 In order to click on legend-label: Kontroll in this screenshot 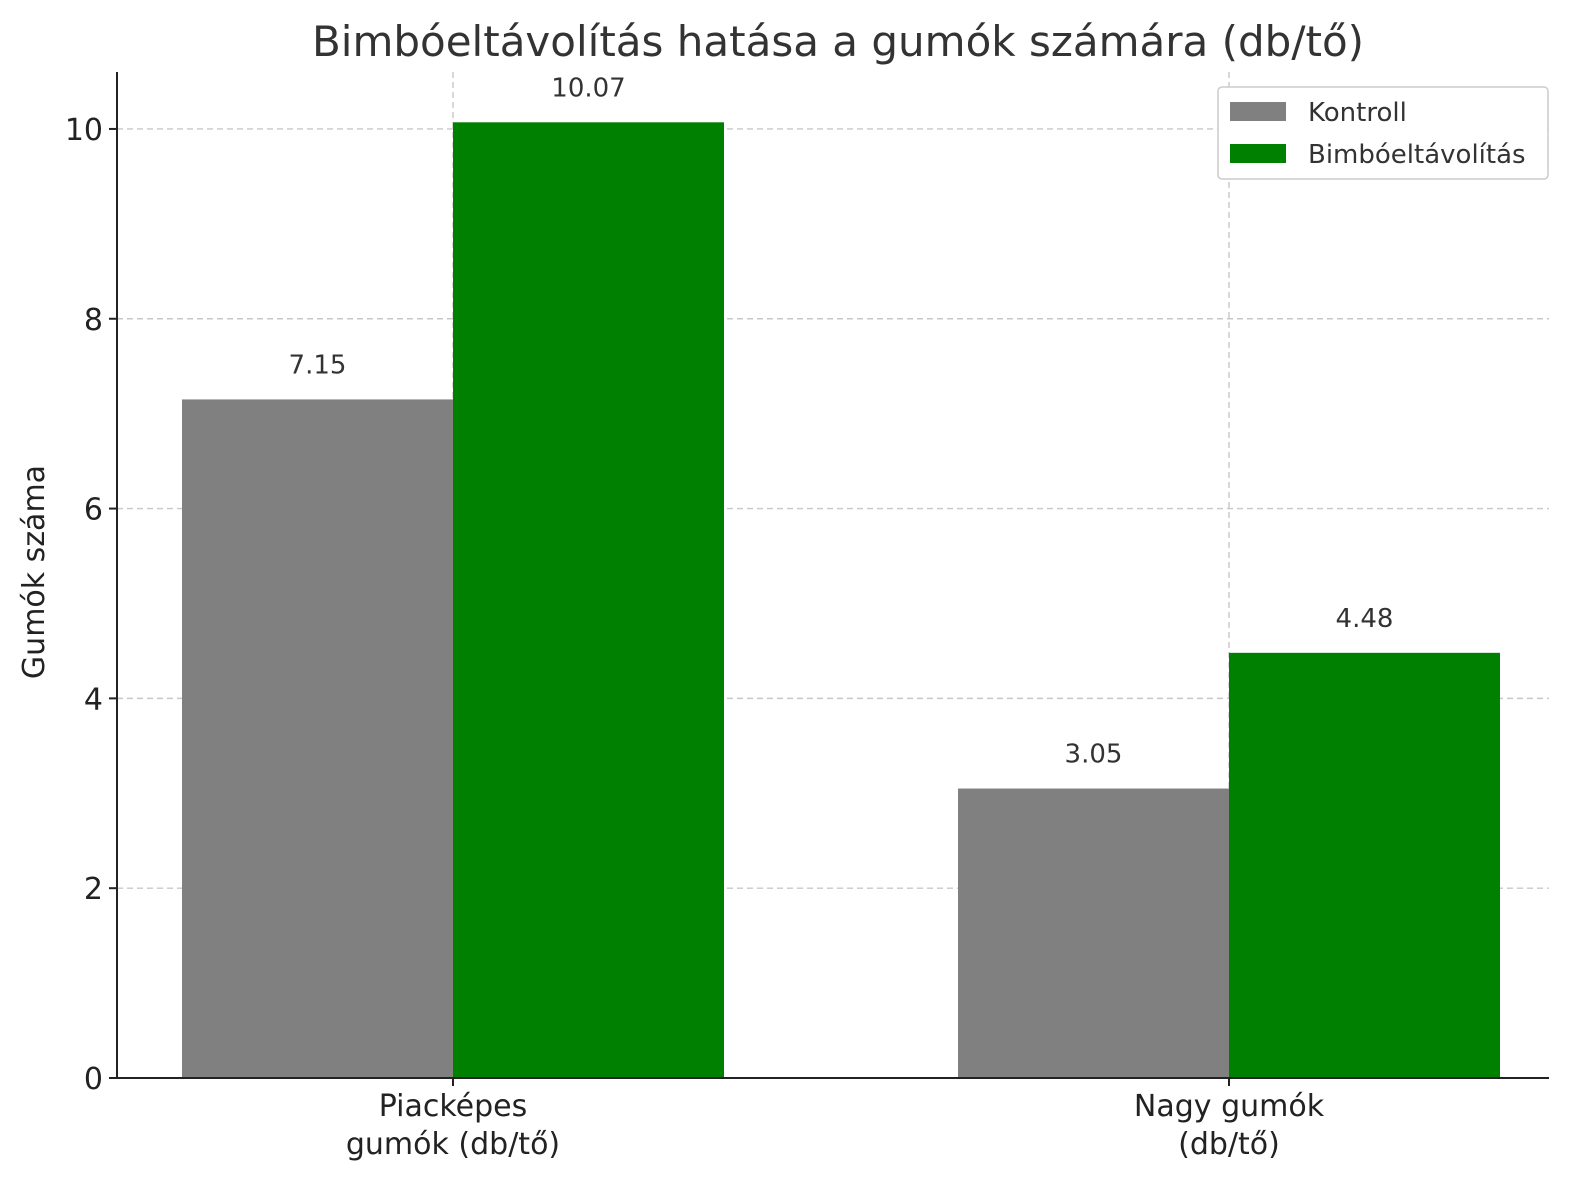, I will do `click(1357, 113)`.